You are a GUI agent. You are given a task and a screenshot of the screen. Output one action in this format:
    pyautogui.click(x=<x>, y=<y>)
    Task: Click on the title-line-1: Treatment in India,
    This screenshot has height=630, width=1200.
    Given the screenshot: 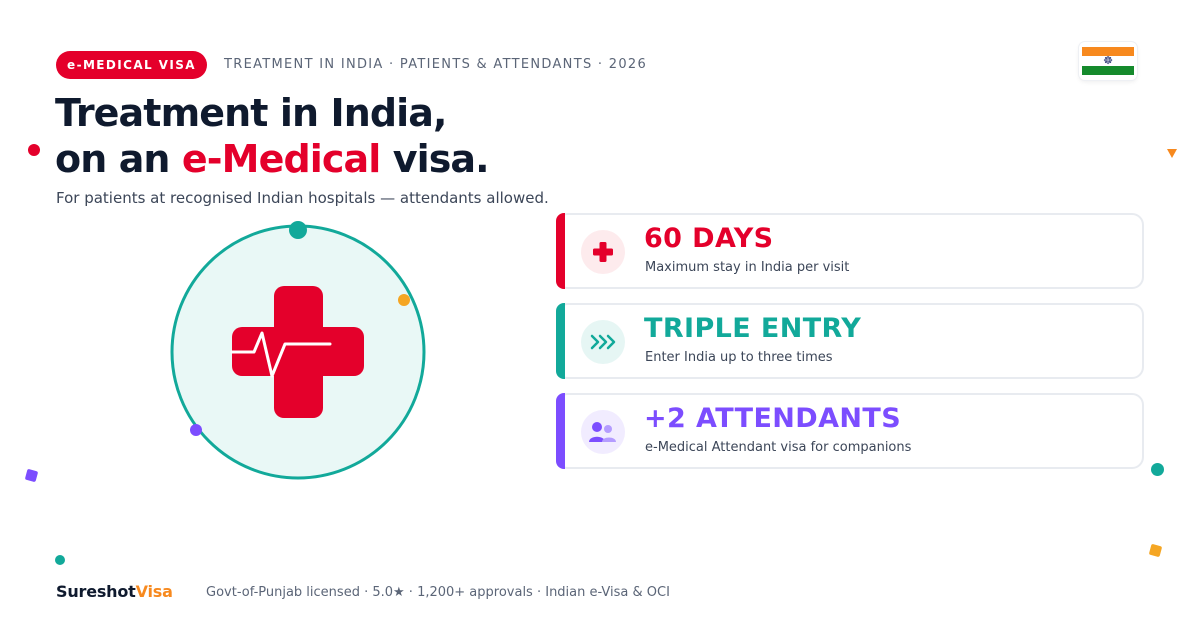 What is the action you would take?
    pyautogui.click(x=251, y=113)
    